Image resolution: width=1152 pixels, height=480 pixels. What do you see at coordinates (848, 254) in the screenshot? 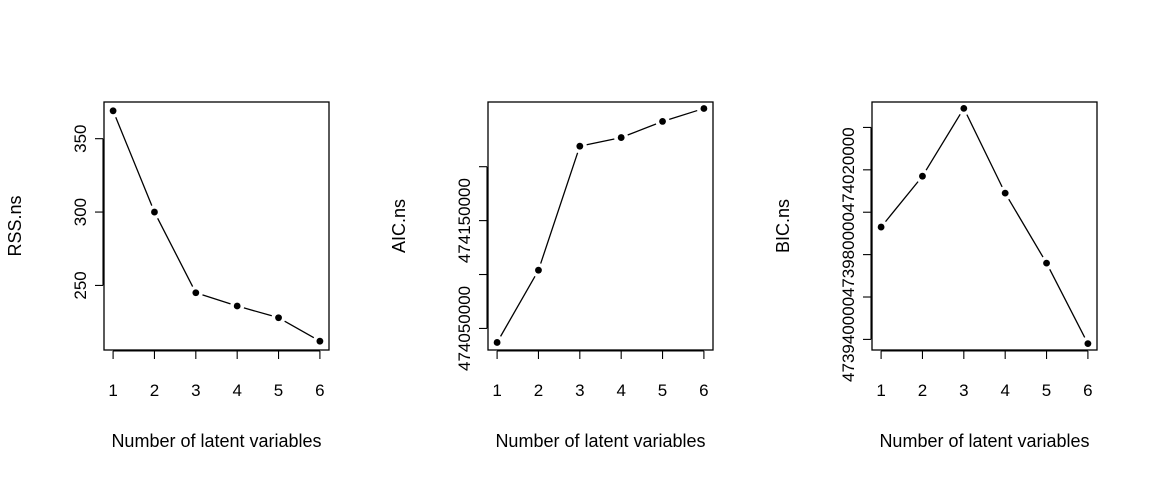
I see `y-tick-label: 473980000` at bounding box center [848, 254].